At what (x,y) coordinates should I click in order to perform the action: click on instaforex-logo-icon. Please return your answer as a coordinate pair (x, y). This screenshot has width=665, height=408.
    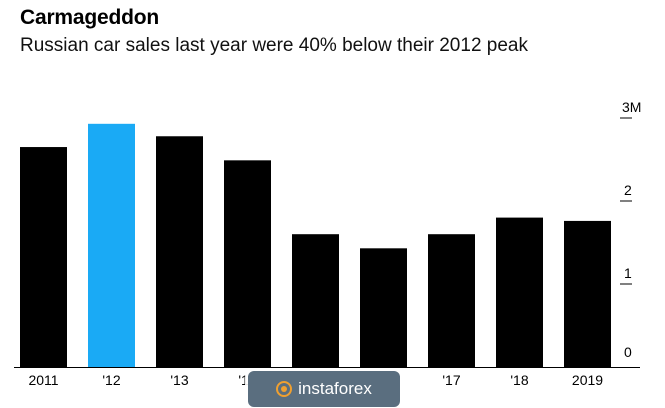
    Looking at the image, I should click on (284, 389).